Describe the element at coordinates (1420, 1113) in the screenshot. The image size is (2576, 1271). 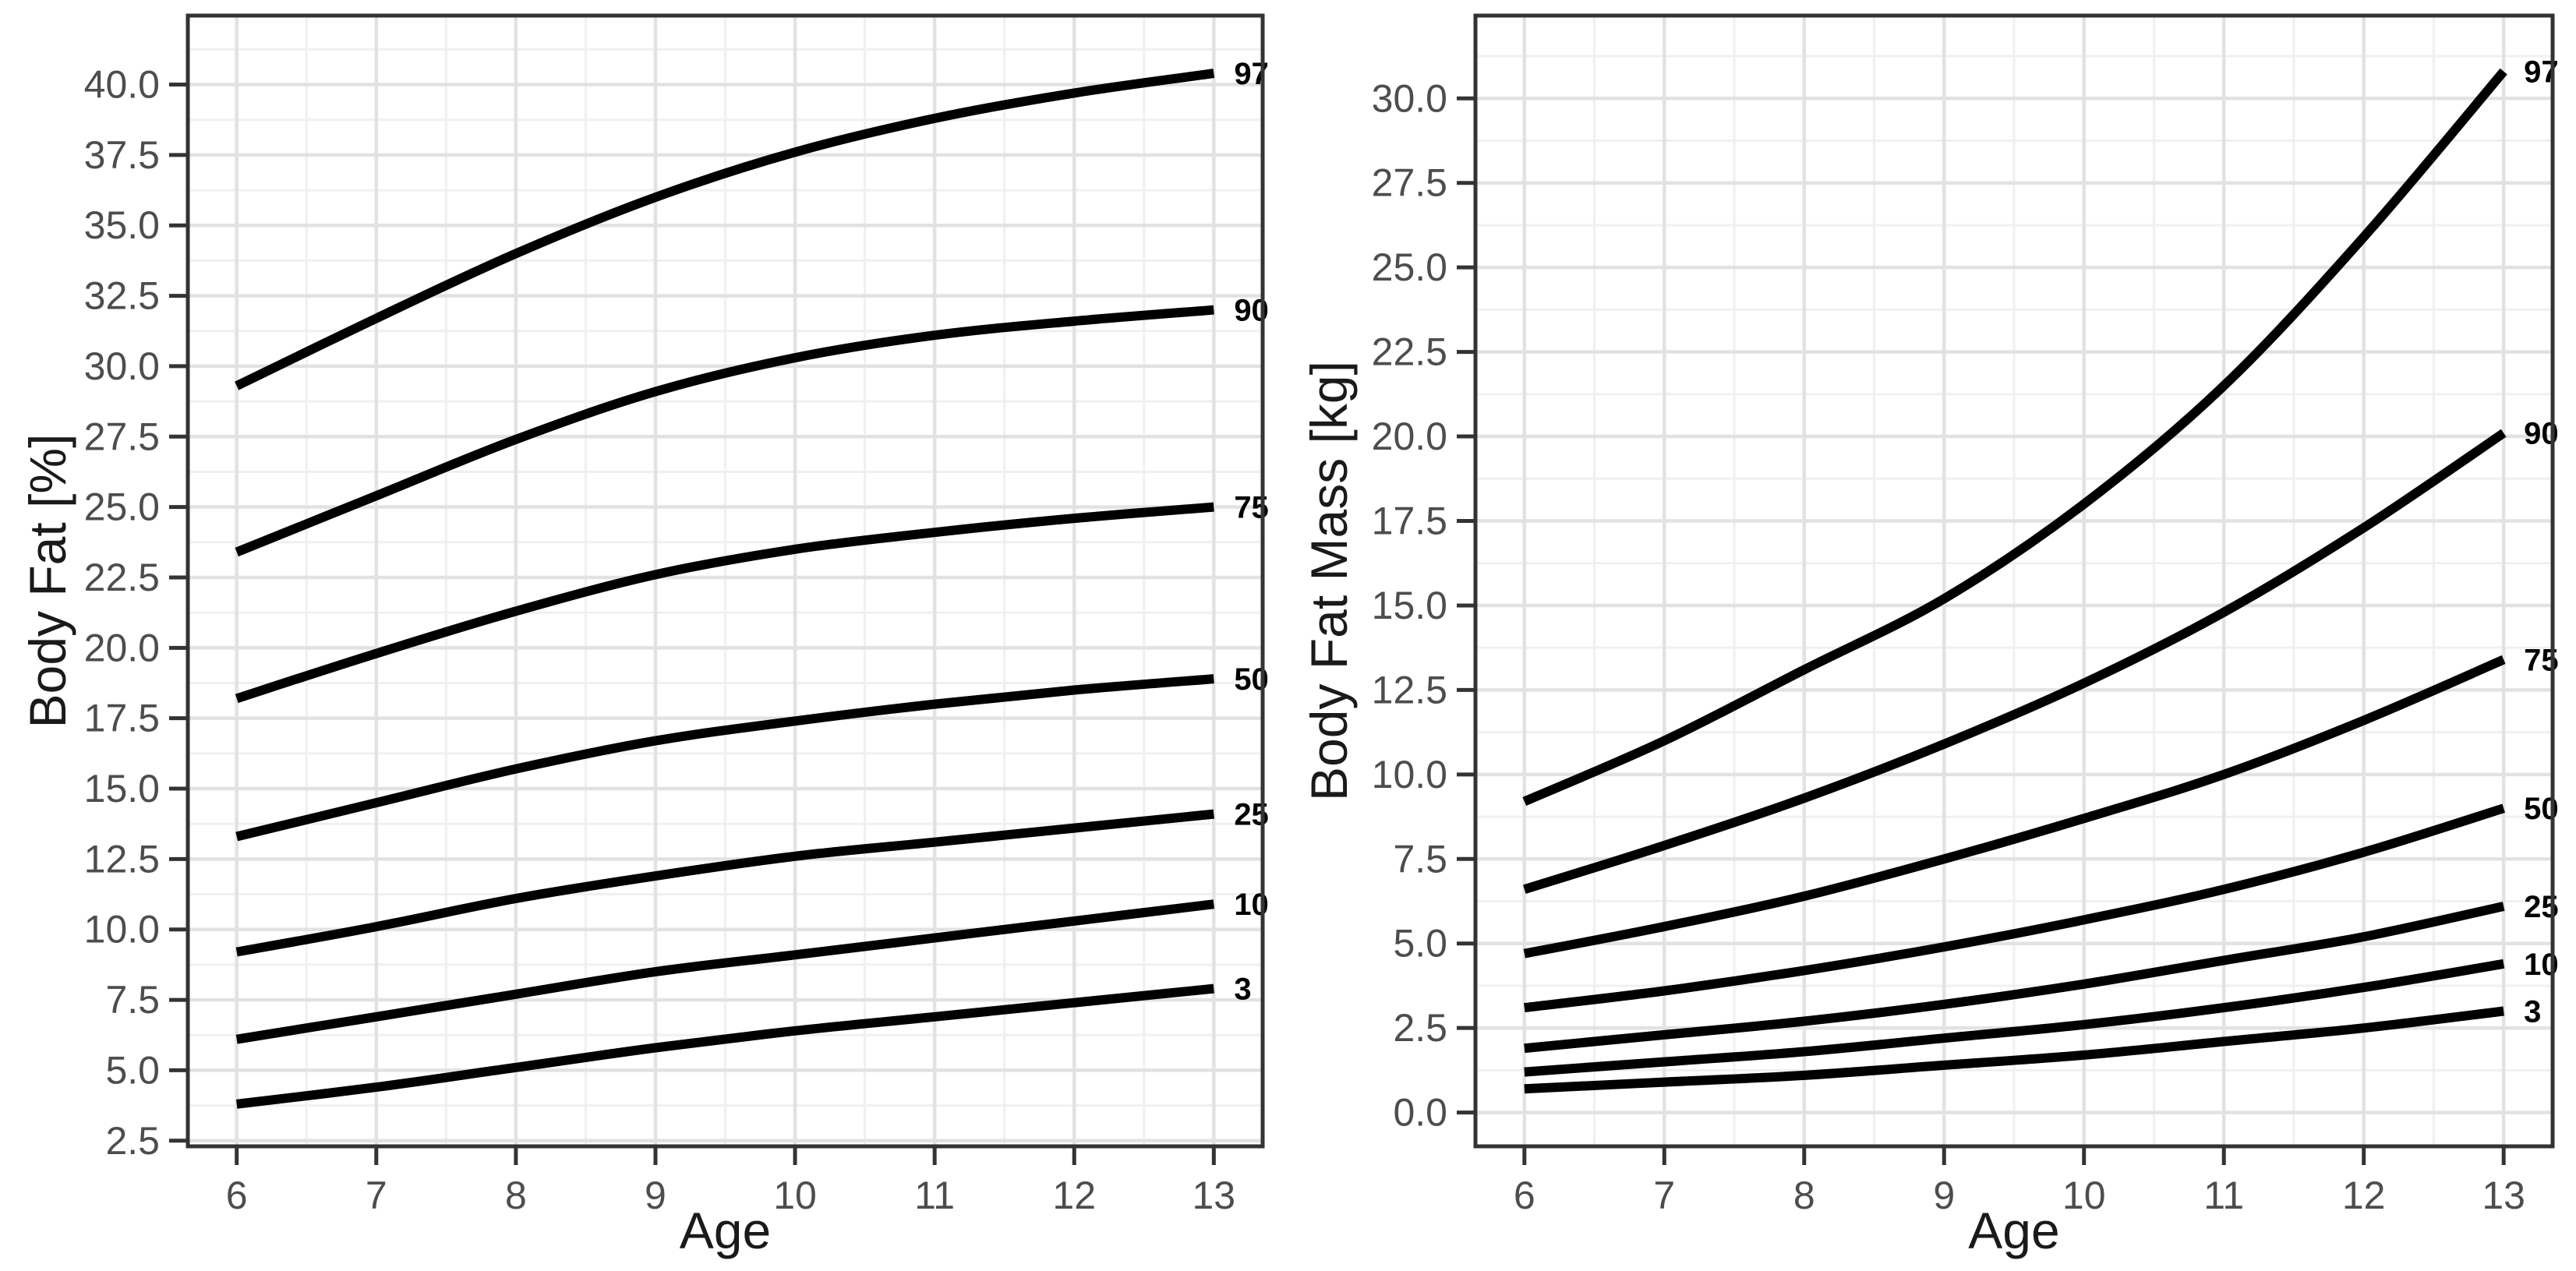
I see `y-tick-label: 0.0` at that location.